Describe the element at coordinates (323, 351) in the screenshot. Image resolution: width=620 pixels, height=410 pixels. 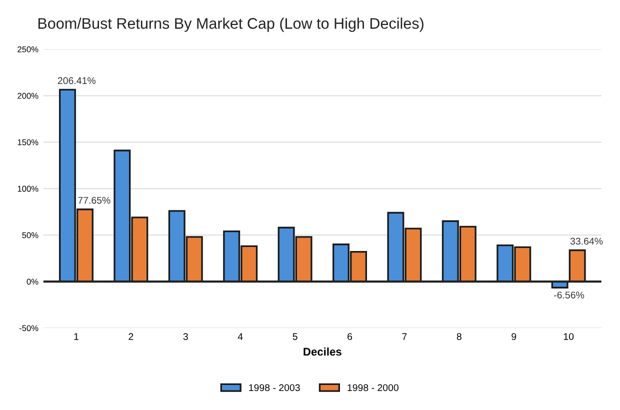
I see `x-axis-title: Deciles` at that location.